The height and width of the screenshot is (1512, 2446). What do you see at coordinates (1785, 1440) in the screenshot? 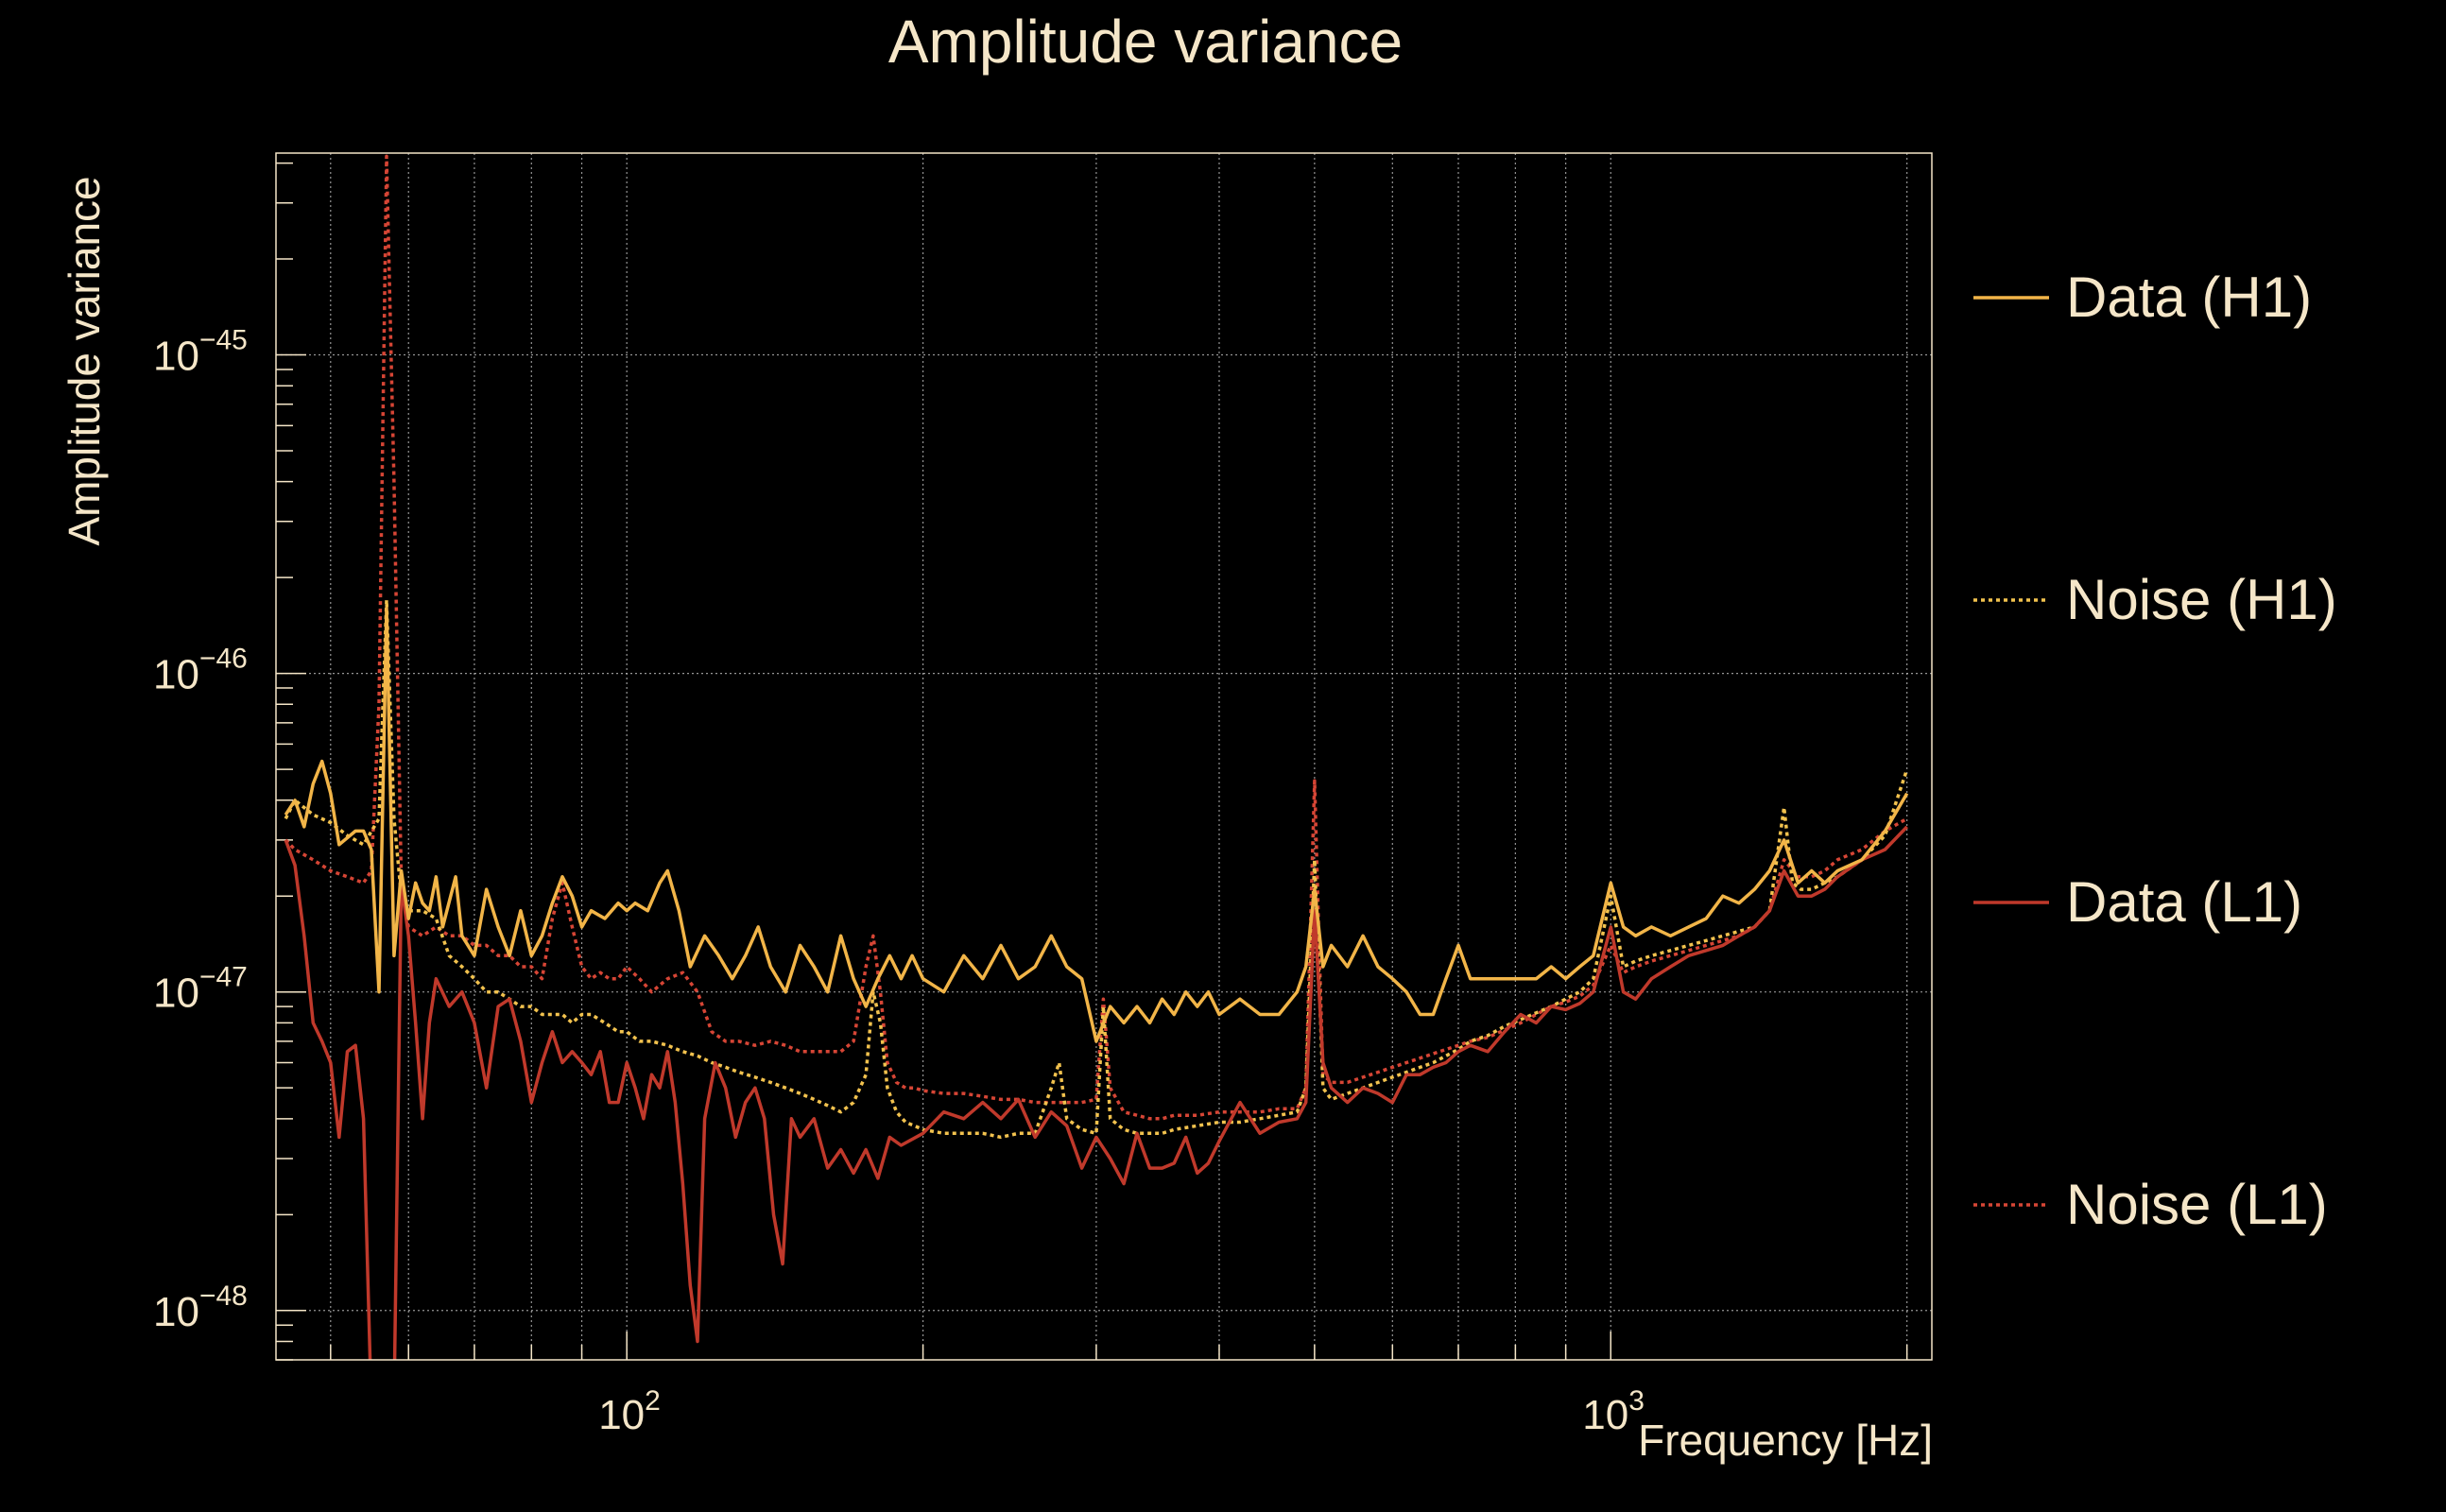
I see `x-axis-label: Frequency [Hz]` at bounding box center [1785, 1440].